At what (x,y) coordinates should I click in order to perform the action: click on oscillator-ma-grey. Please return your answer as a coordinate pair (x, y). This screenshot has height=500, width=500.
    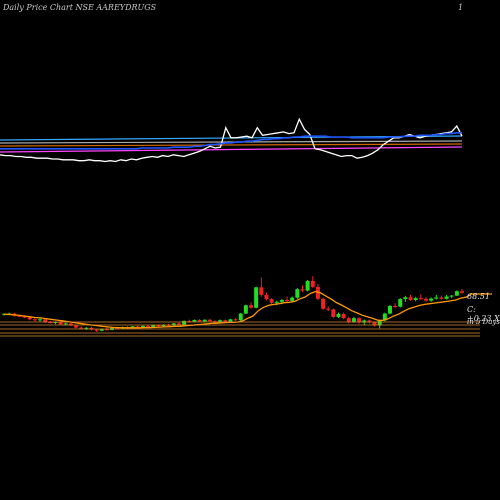
    Looking at the image, I should click on (231, 142).